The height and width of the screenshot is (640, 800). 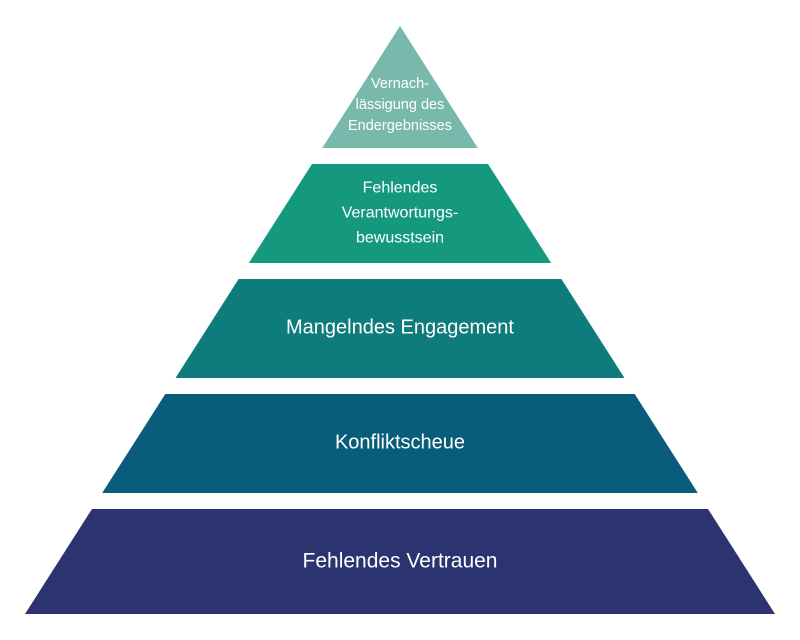 I want to click on level-label: Fehlendes Verantwortungs-bewusstsein, so click(x=400, y=213).